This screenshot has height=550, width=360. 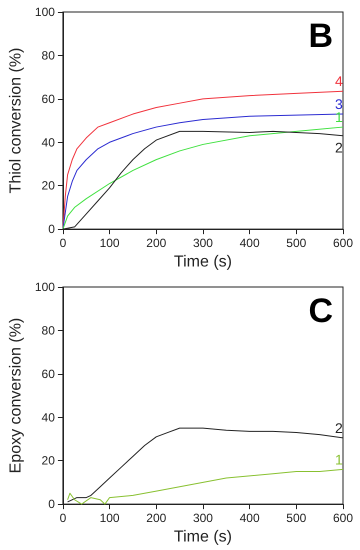 I want to click on y-axis-title: Epoxy conversion (%), so click(x=16, y=396).